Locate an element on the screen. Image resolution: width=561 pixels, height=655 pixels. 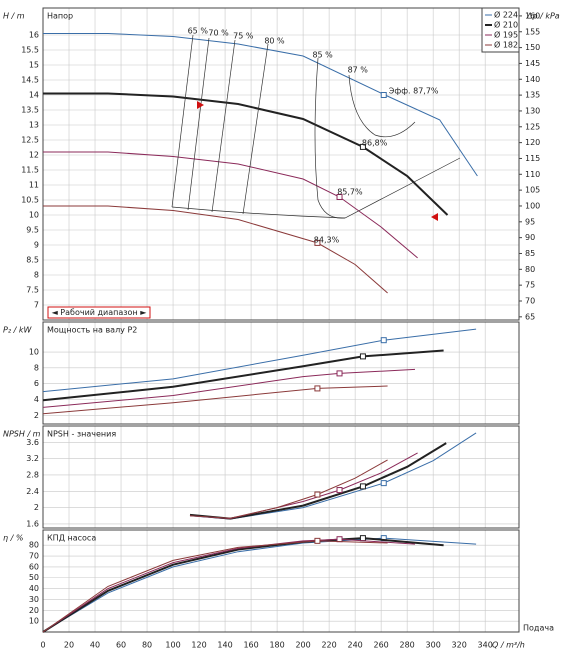
y-tick-label: 14.5 is located at coordinates (30, 80).